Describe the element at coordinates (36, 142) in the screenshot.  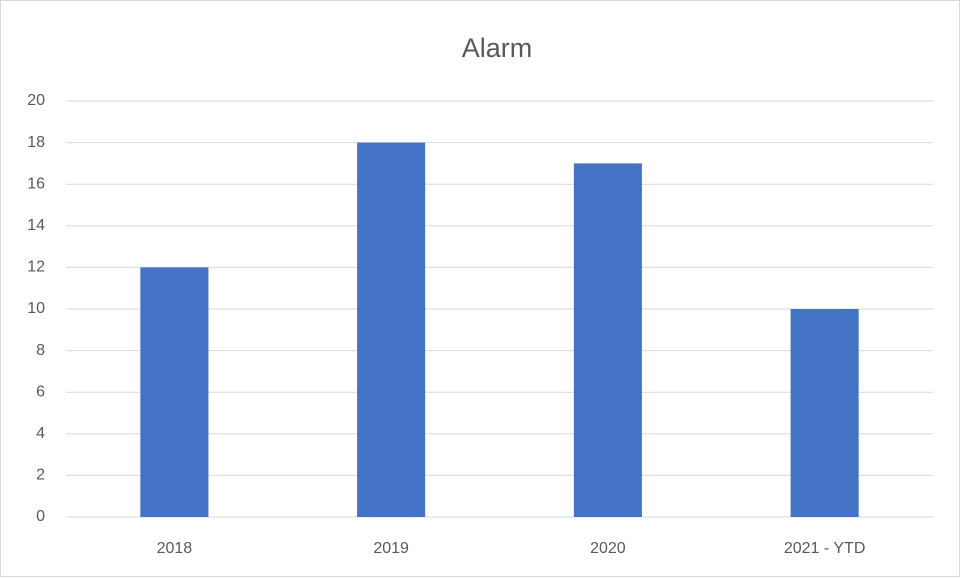
I see `y-tick-label: 18` at that location.